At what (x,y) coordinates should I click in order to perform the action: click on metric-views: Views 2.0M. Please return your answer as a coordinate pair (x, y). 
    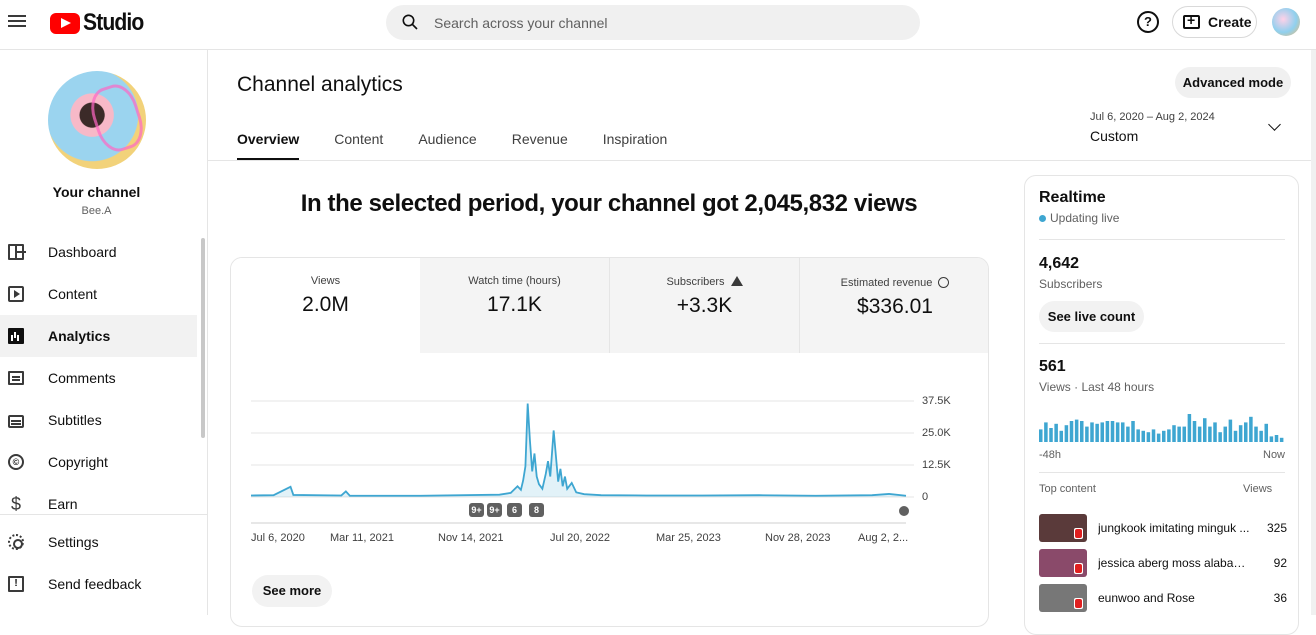
    Looking at the image, I should click on (326, 305).